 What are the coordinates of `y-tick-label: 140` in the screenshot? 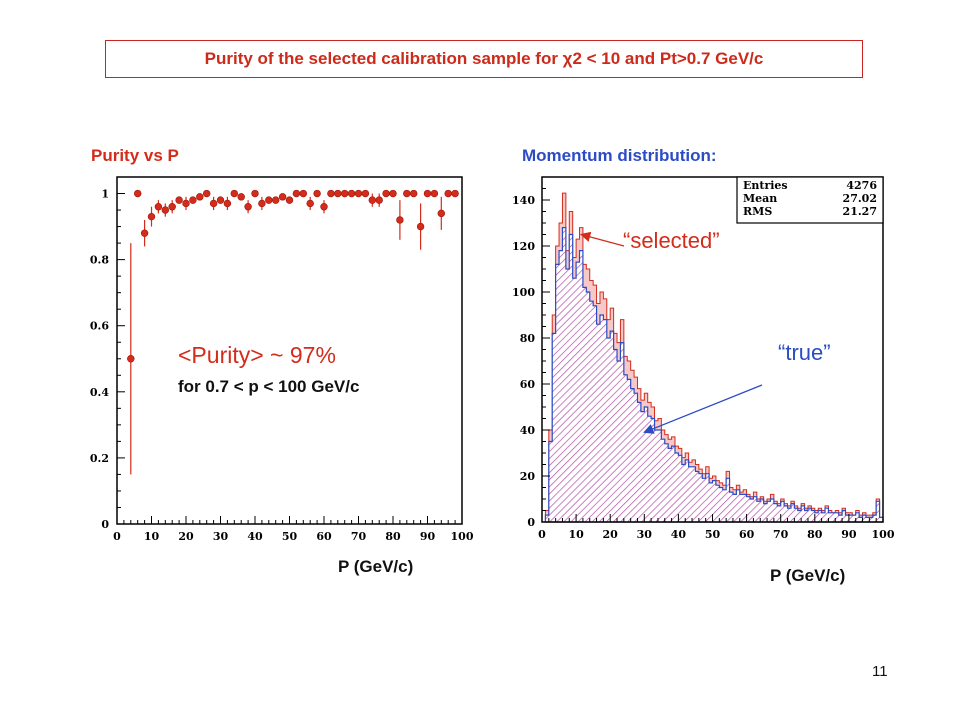 It's located at (523, 200).